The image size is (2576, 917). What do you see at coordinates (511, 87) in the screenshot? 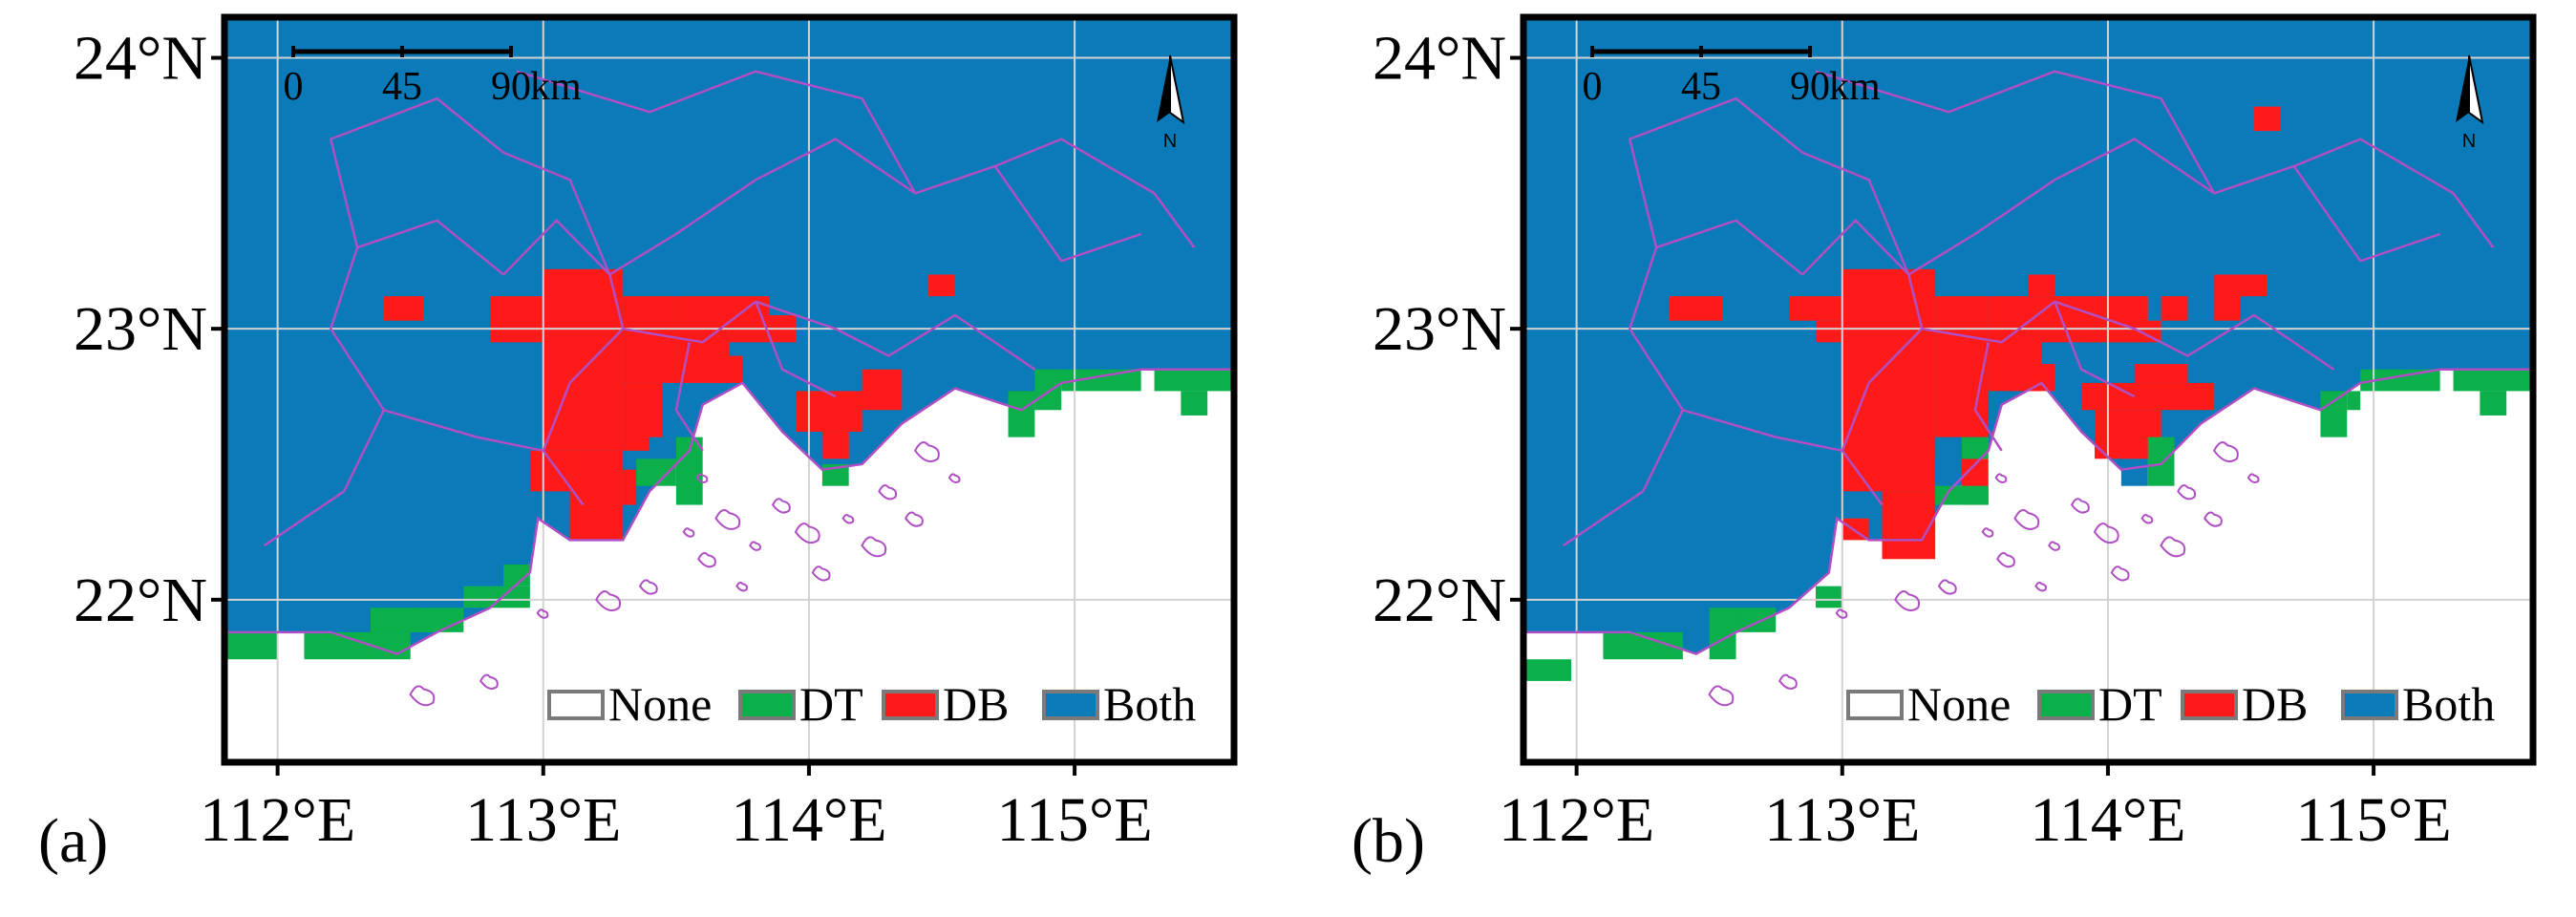
I see `scale-bar-label: 90` at bounding box center [511, 87].